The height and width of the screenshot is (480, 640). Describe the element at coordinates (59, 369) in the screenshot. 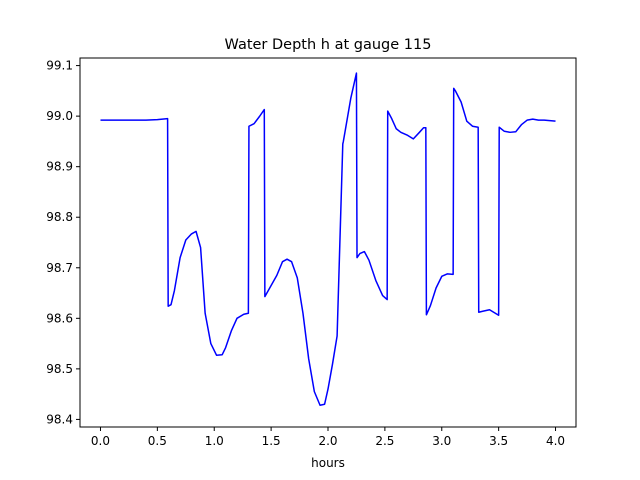

I see `y-tick-label: 98.5` at that location.